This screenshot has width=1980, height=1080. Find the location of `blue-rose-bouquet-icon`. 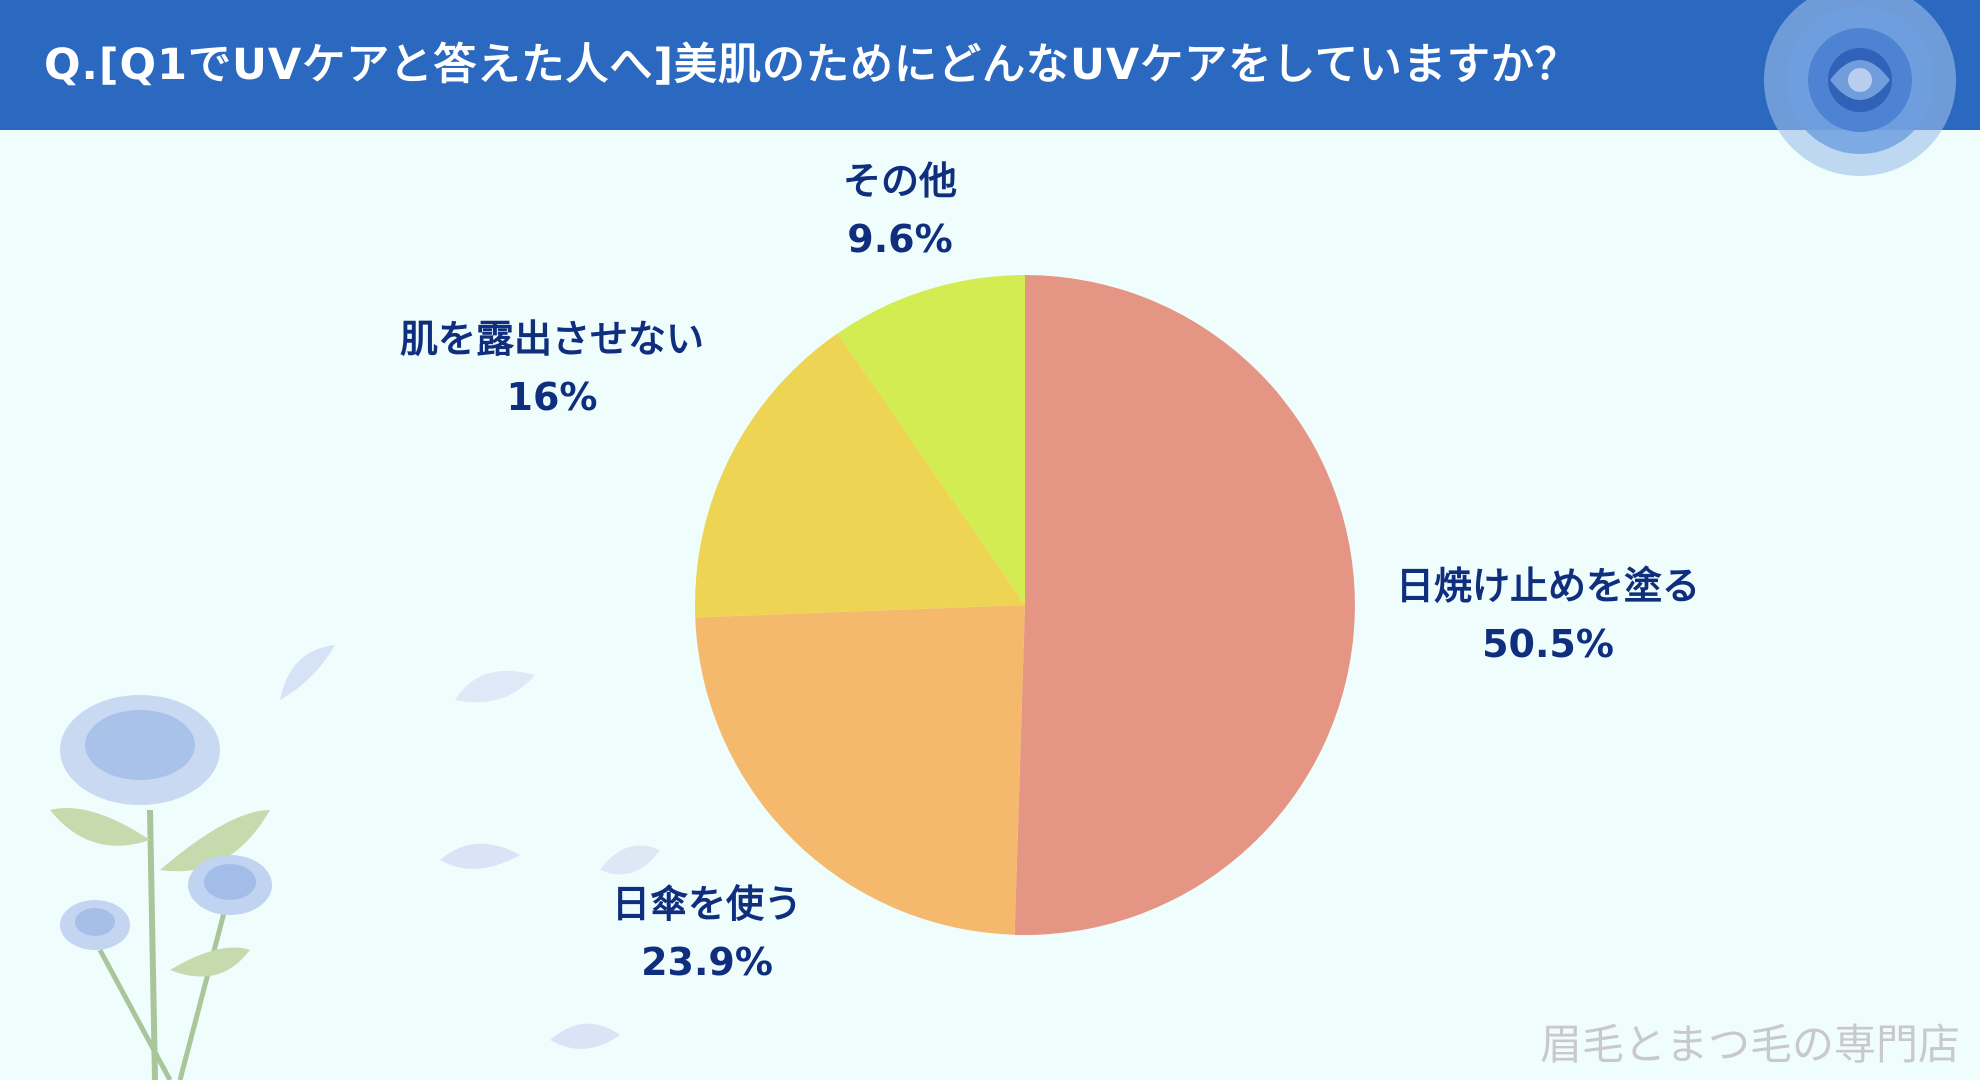

blue-rose-bouquet-icon is located at coordinates (161, 887).